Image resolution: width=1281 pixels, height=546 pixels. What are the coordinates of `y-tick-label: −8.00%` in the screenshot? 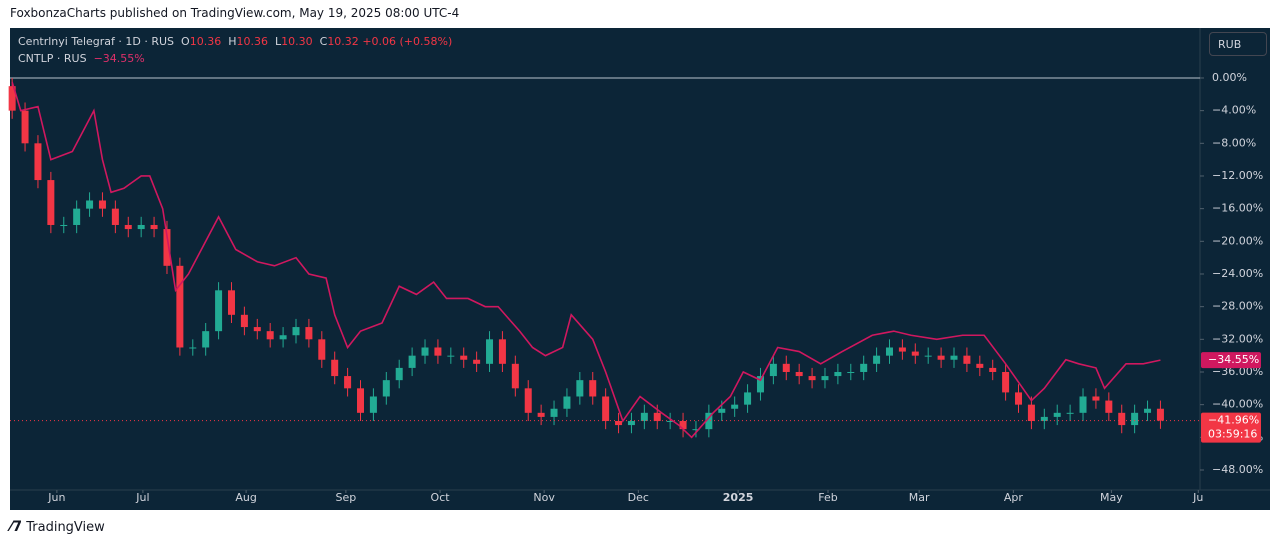 It's located at (1234, 142).